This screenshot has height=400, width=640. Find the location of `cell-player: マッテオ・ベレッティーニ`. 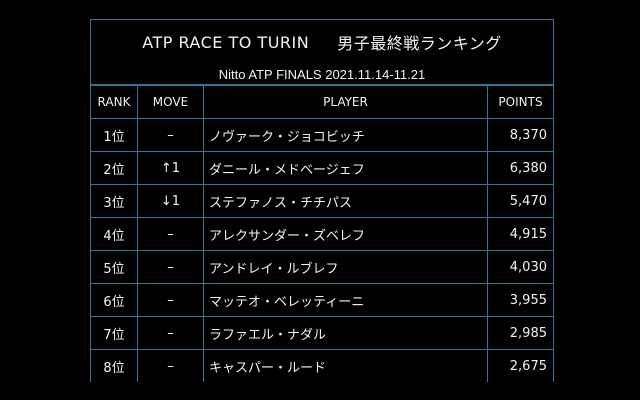

cell-player: マッテオ・ベレッティーニ is located at coordinates (346, 300).